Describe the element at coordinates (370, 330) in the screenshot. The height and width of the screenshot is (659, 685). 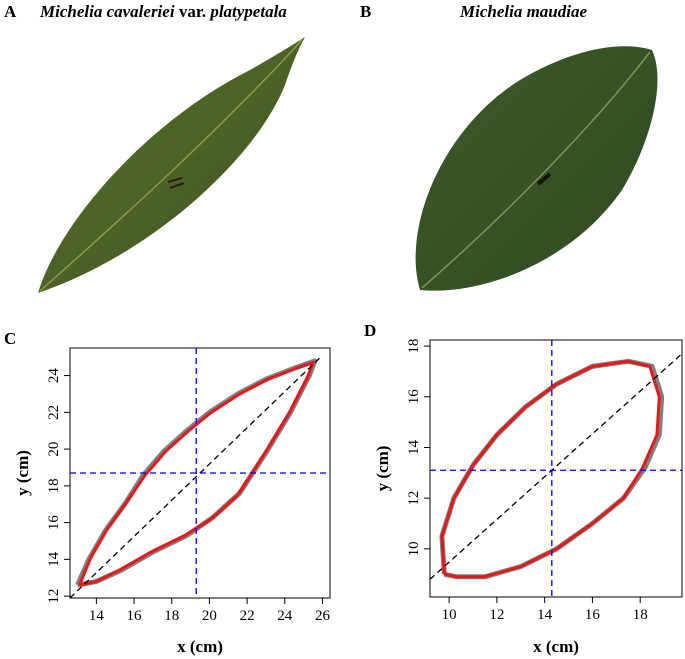
I see `panel-label: D` at that location.